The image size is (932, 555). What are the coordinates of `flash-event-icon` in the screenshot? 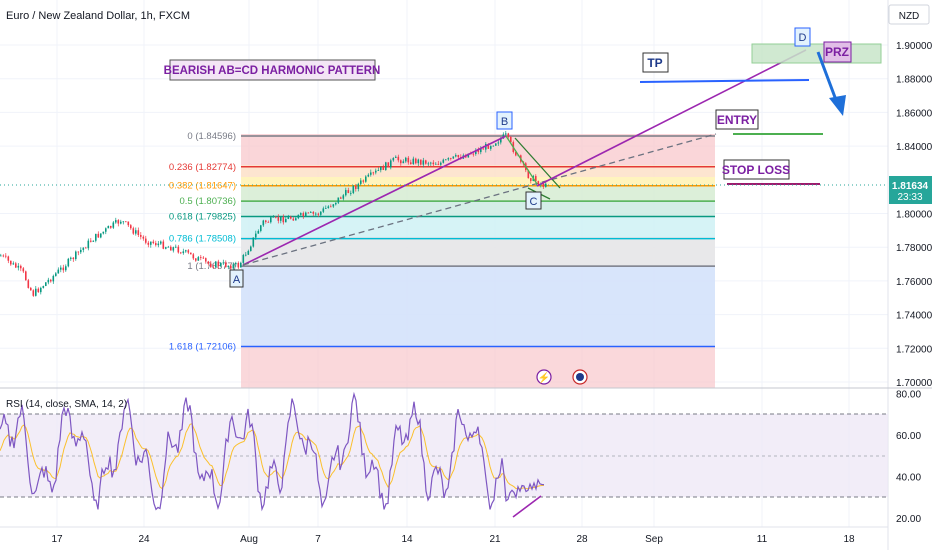 It's located at (544, 377).